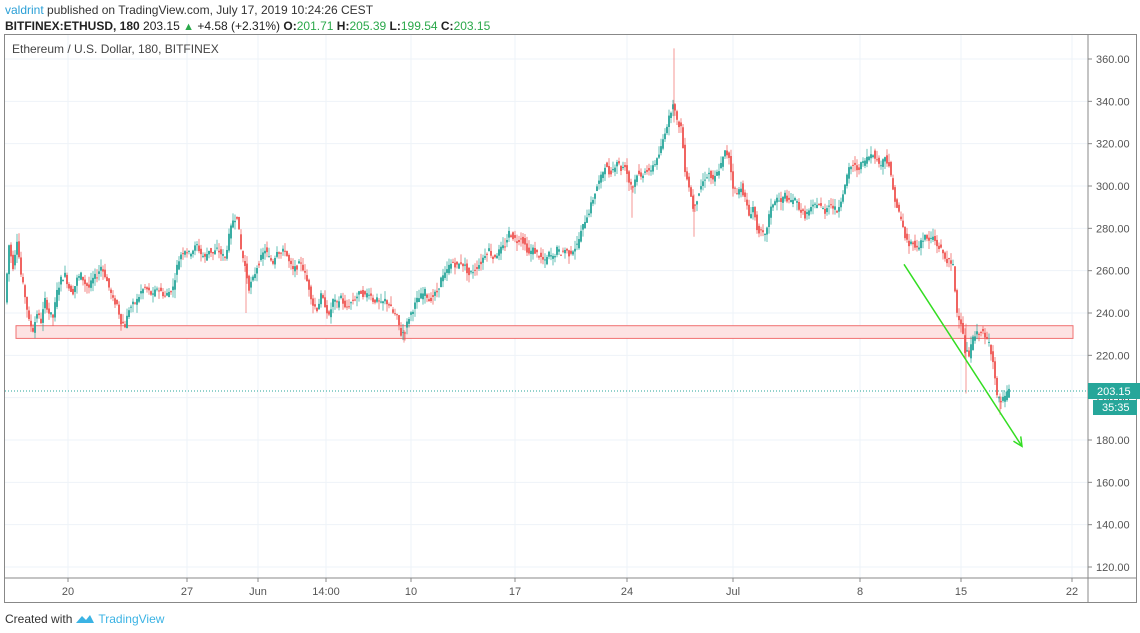 Image resolution: width=1140 pixels, height=633 pixels. I want to click on author-link: valdrint, so click(24, 10).